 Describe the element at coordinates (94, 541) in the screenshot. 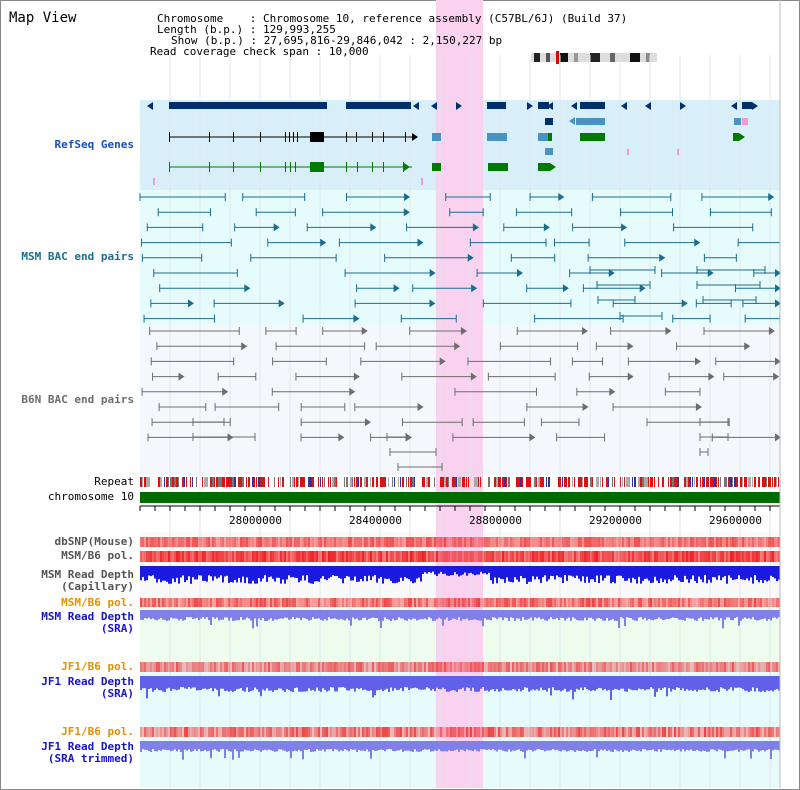

I see `track-label-dbsnp: dbSNP(Mouse)` at that location.